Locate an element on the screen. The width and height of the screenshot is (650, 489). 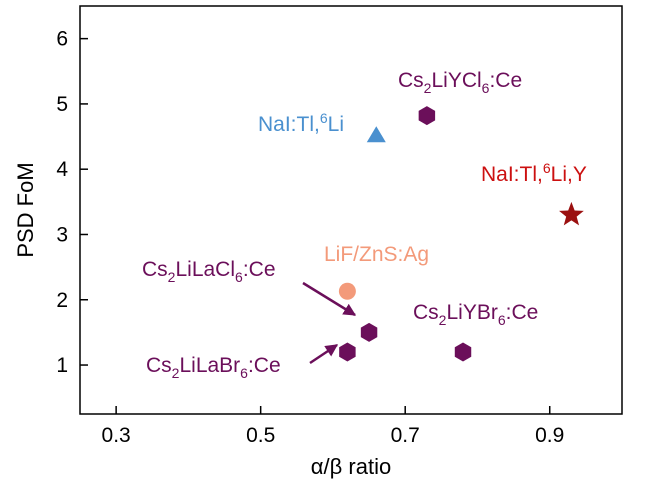
x-tick-label: 0.9 is located at coordinates (549, 435).